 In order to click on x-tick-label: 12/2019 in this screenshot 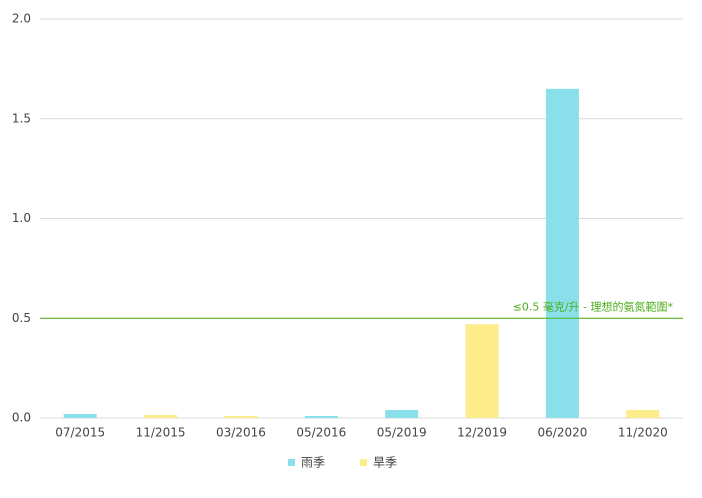, I will do `click(482, 433)`.